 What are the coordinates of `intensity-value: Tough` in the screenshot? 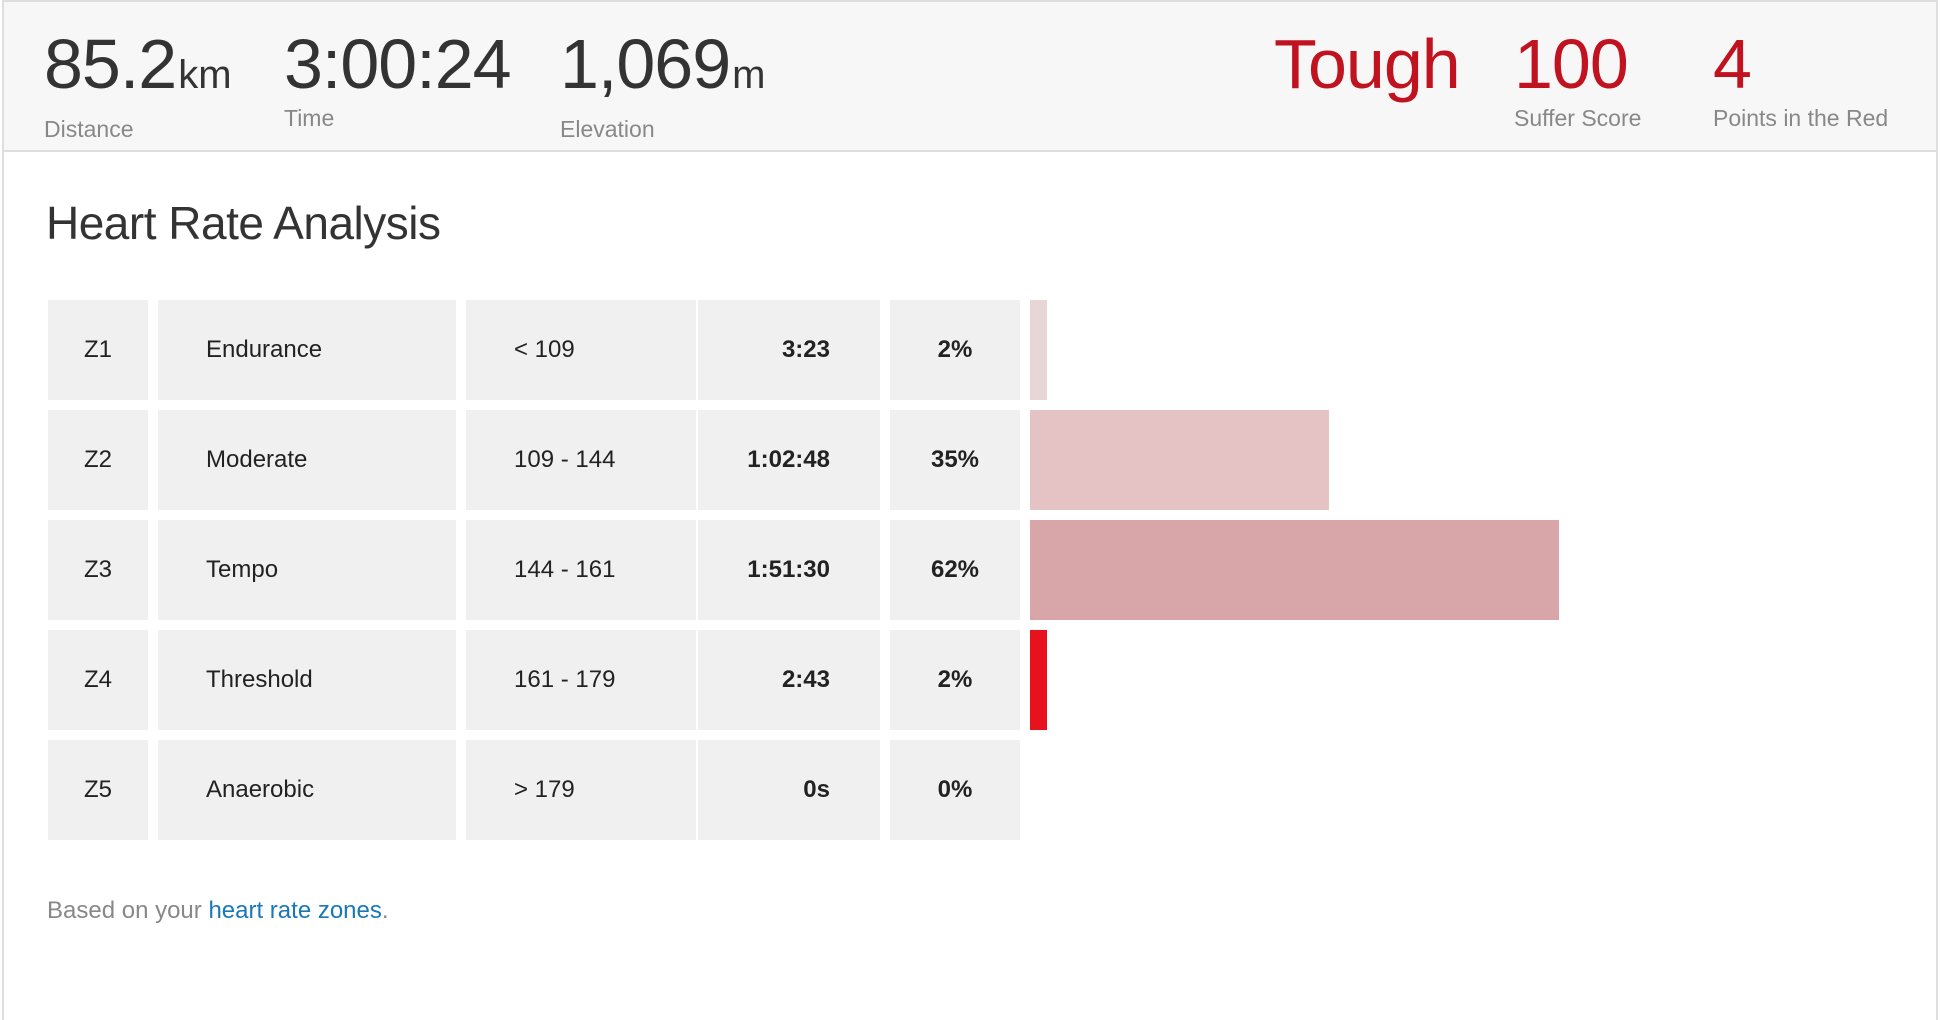 It's located at (1367, 64).